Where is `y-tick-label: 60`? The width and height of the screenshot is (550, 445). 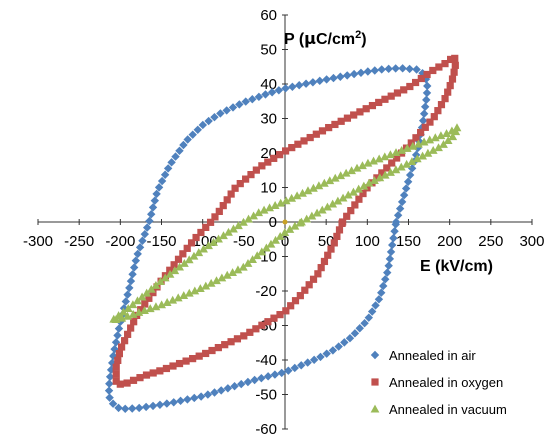
y-tick-label: 60 is located at coordinates (268, 15).